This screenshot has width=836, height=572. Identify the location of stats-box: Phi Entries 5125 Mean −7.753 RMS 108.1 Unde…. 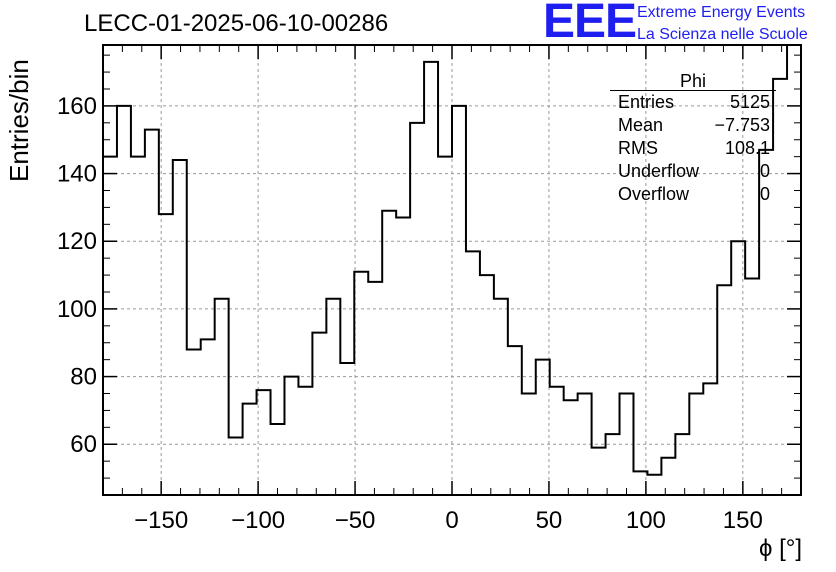
(693, 139).